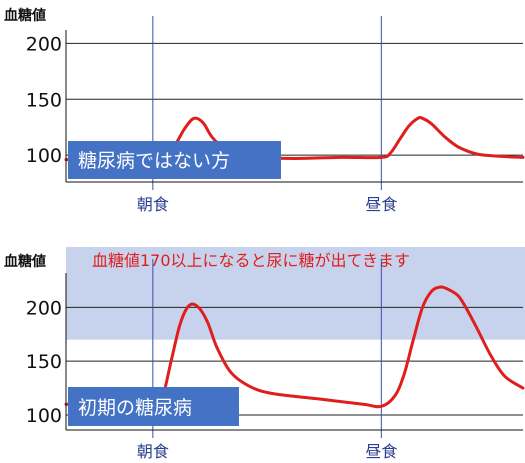 The height and width of the screenshot is (463, 525). I want to click on threshold-note: 血糖値170以上になると尿に糖が出てきます, so click(251, 260).